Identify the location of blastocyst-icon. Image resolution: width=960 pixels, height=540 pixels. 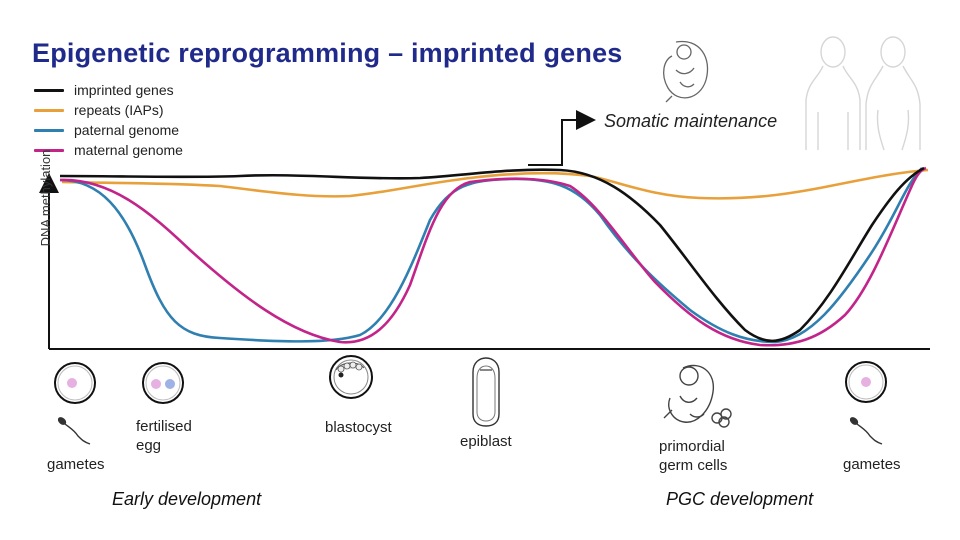
(351, 377).